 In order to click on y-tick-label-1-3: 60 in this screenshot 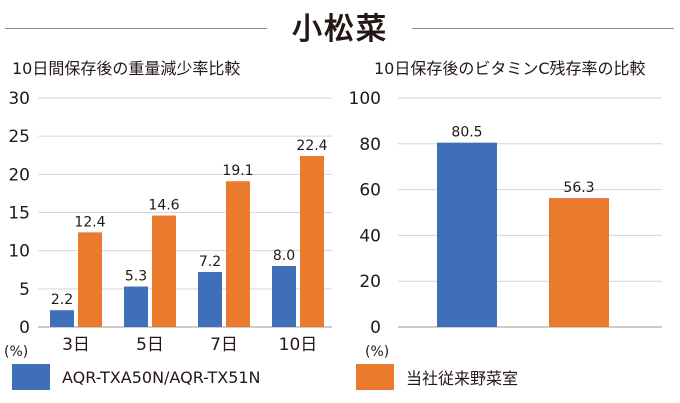, I will do `click(370, 191)`.